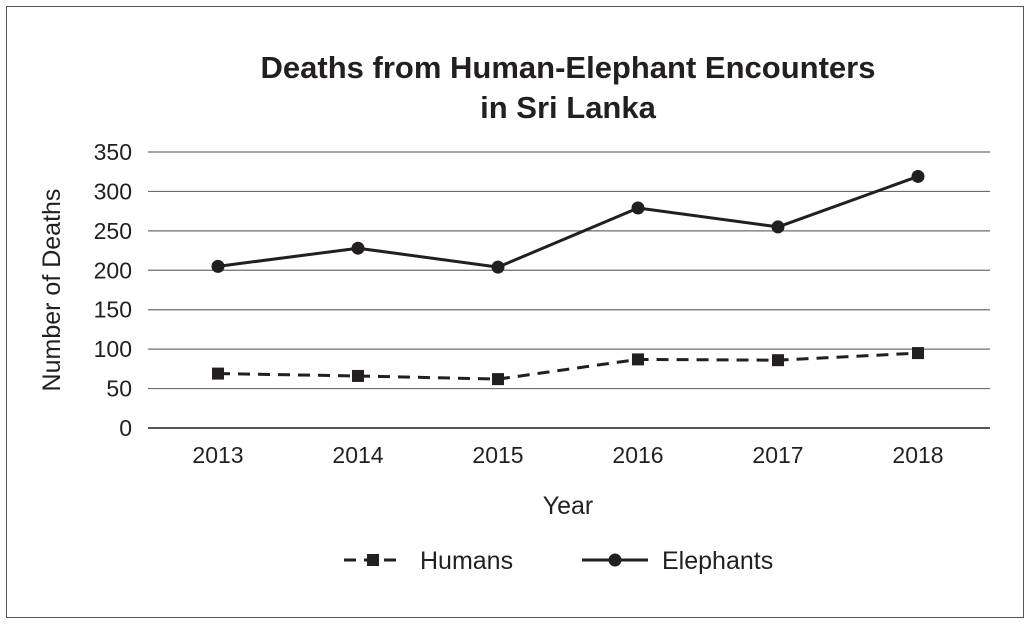  Describe the element at coordinates (52, 290) in the screenshot. I see `y-axis-label: Number of Deaths` at that location.